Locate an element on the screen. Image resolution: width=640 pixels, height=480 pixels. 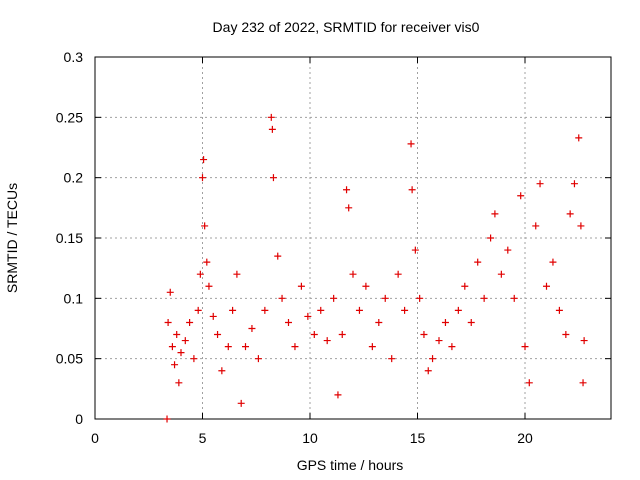
y-tick-label: 0.25 is located at coordinates (69, 117).